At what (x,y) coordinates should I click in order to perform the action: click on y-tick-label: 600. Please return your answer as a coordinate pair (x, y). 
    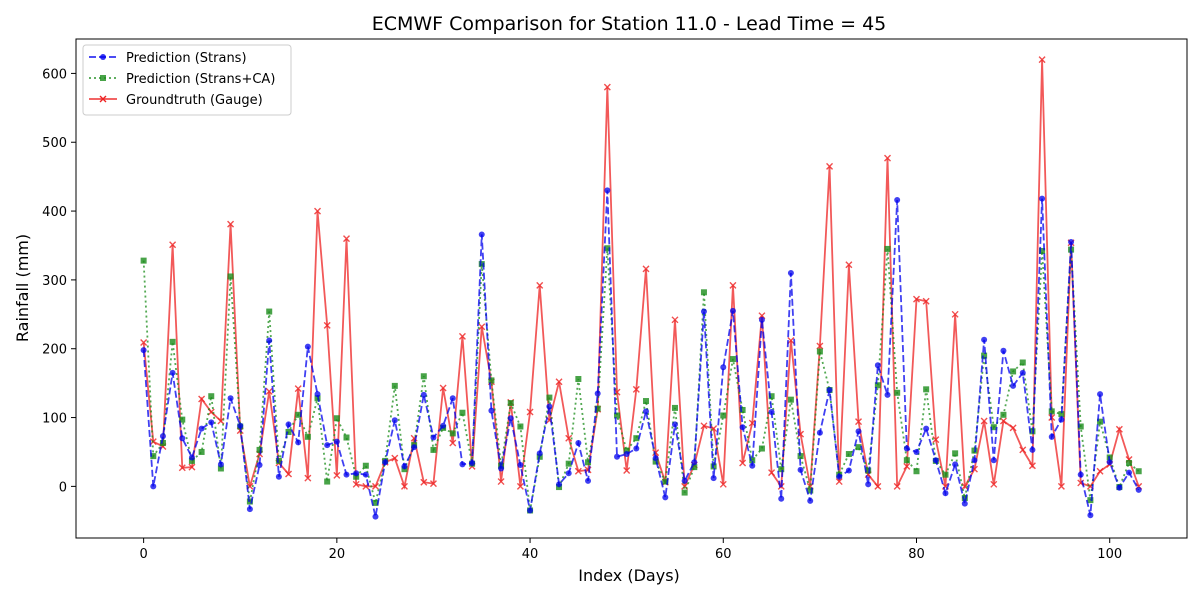
    Looking at the image, I should click on (54, 74).